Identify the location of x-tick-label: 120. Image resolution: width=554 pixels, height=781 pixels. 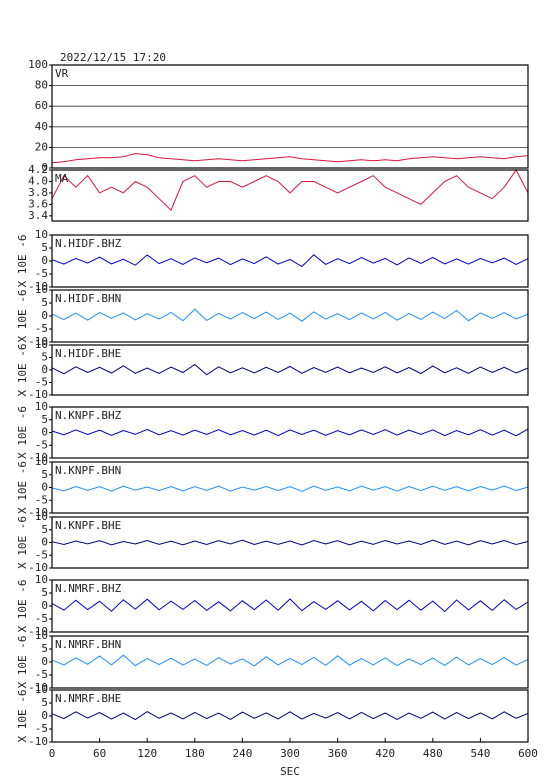
(147, 753).